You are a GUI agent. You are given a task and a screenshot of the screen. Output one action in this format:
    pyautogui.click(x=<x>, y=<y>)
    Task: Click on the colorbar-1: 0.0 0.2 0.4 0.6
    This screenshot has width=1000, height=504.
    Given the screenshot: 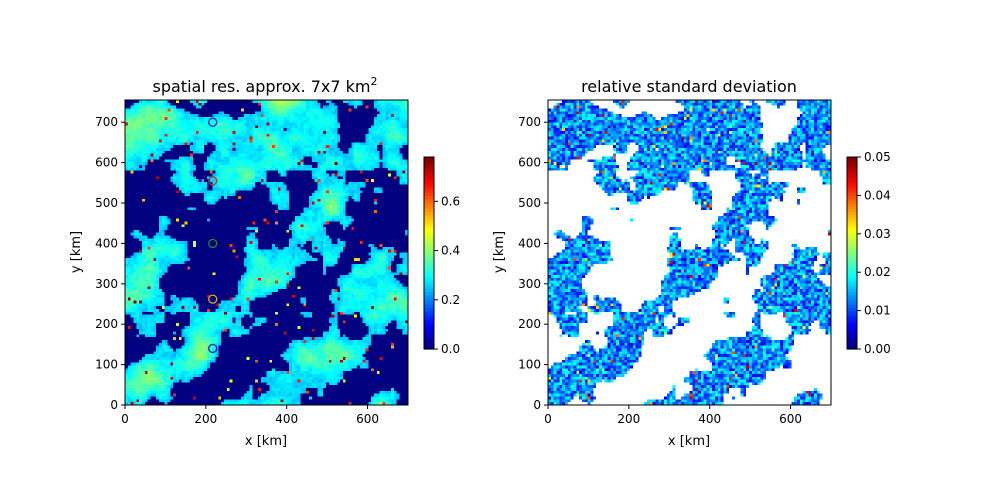 What is the action you would take?
    pyautogui.click(x=441, y=256)
    